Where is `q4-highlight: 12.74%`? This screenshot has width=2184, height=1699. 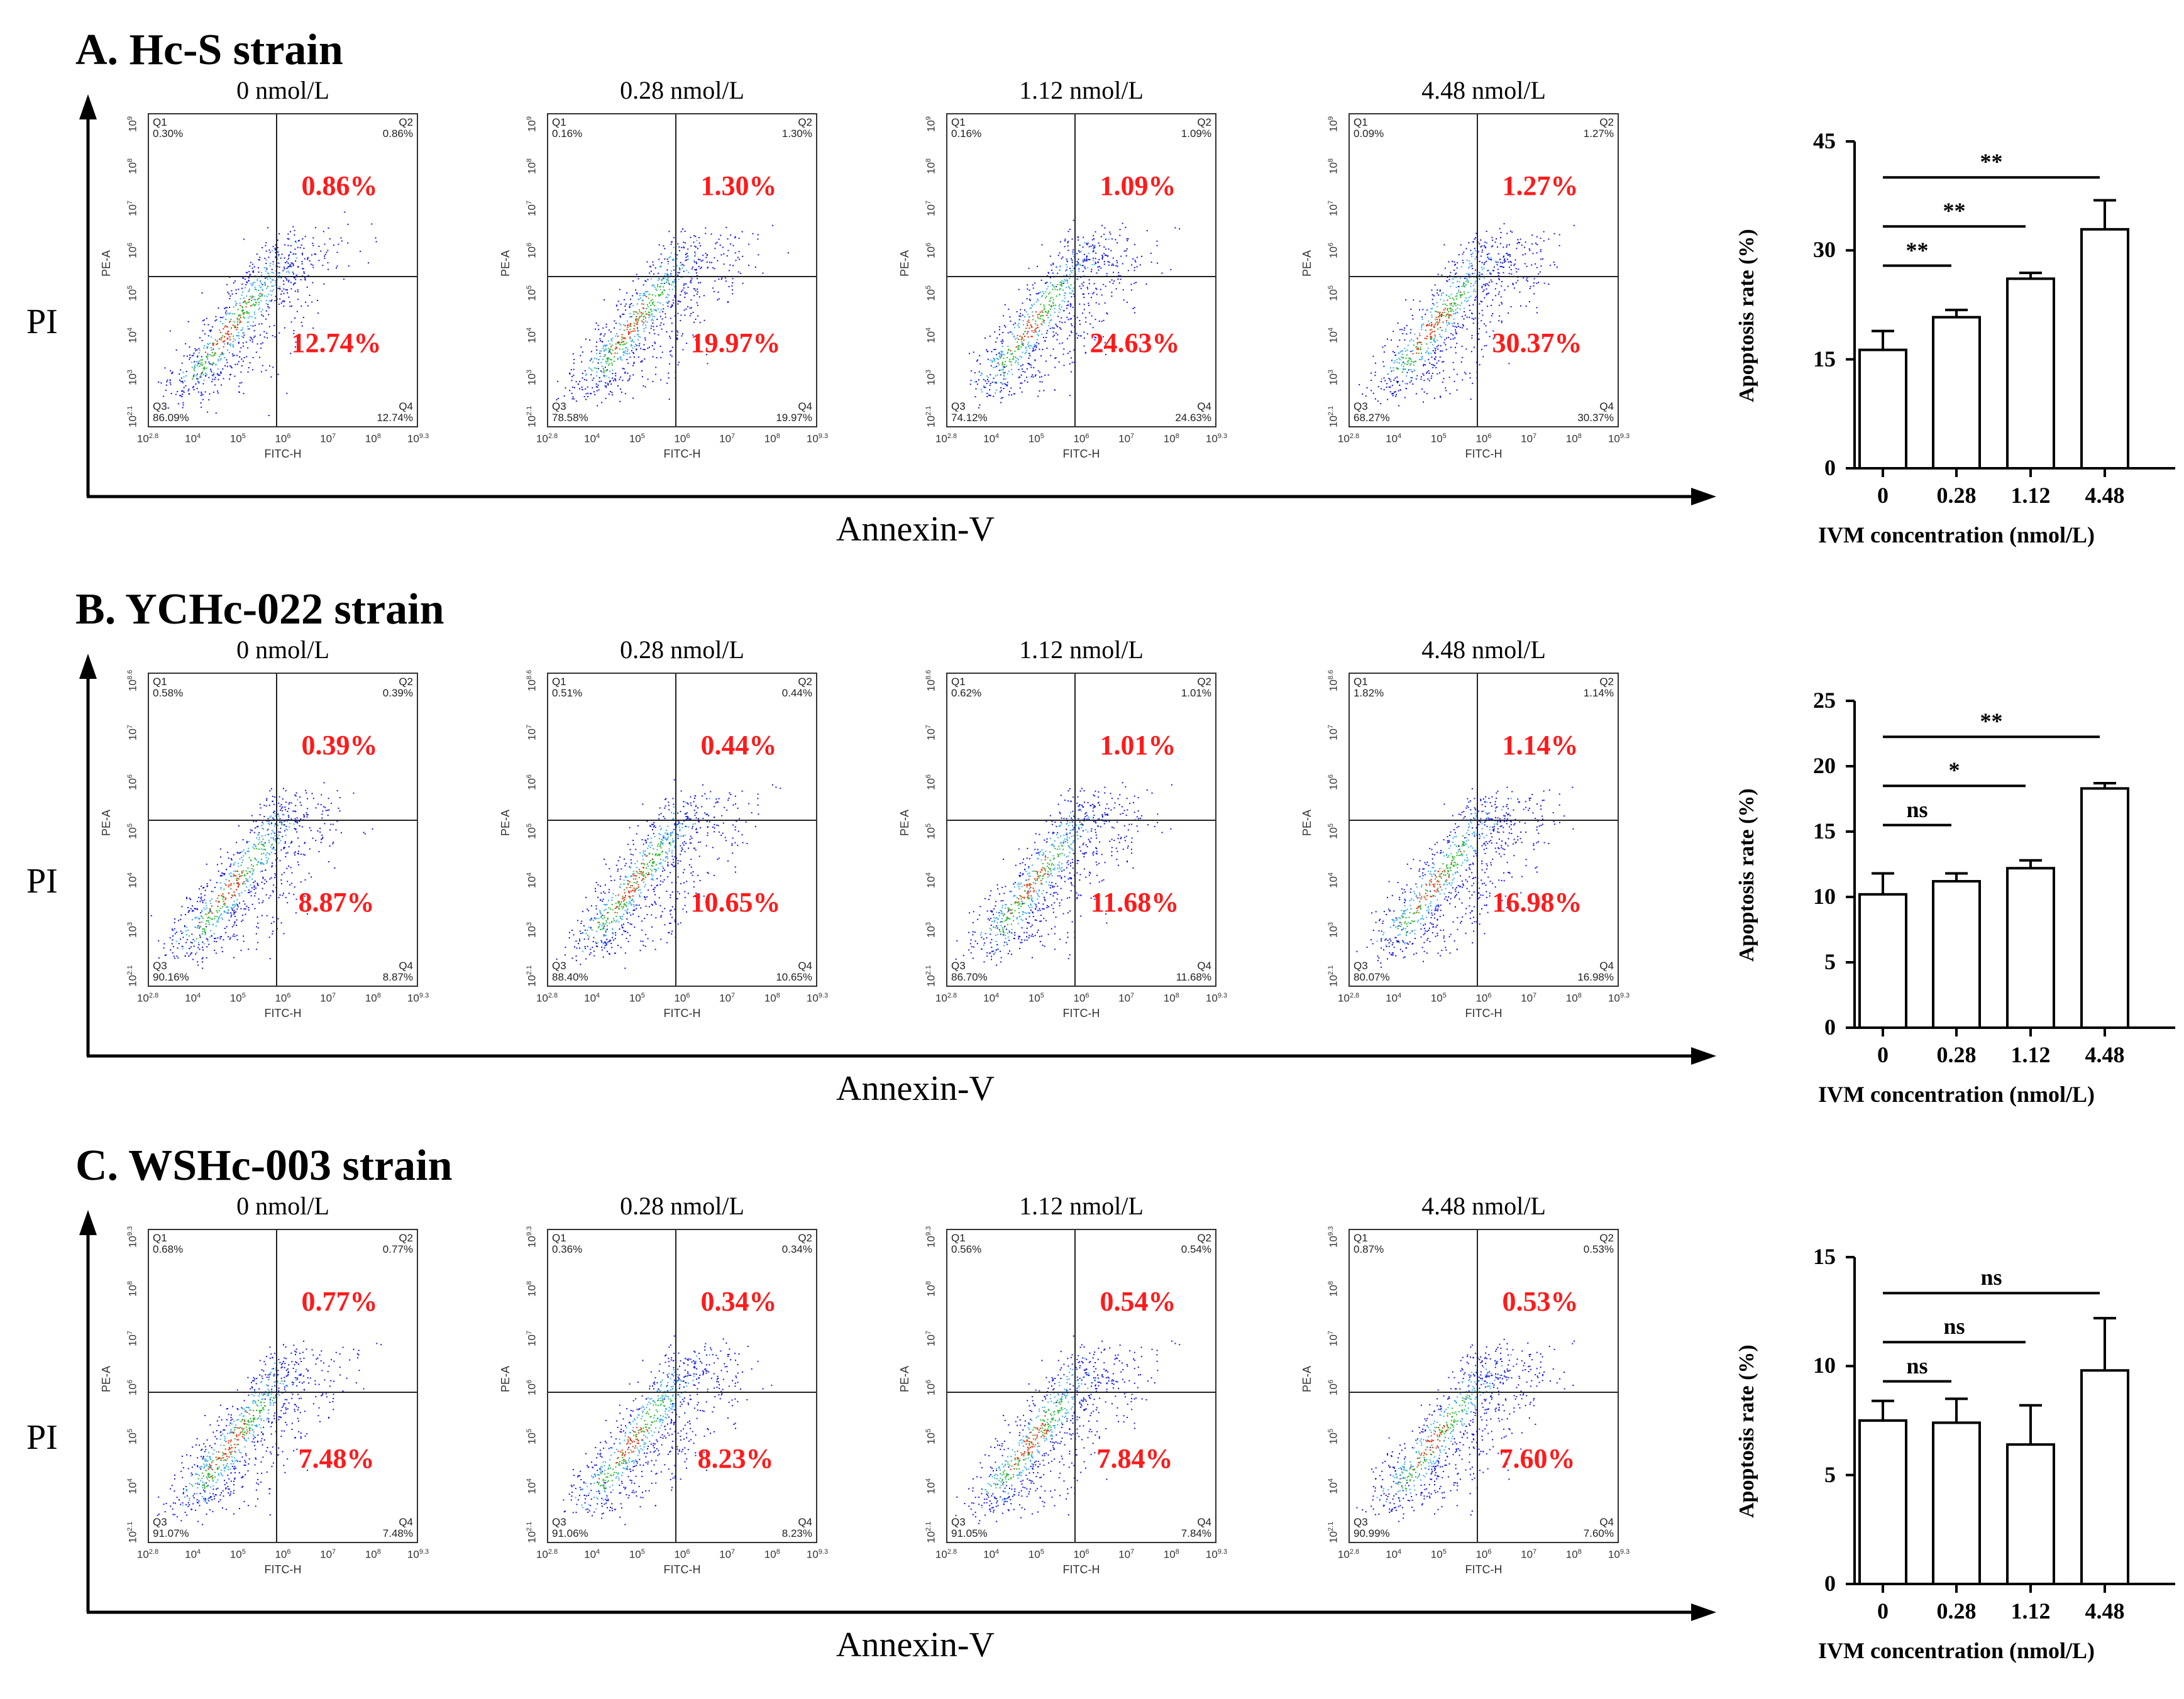 q4-highlight: 12.74% is located at coordinates (336, 342).